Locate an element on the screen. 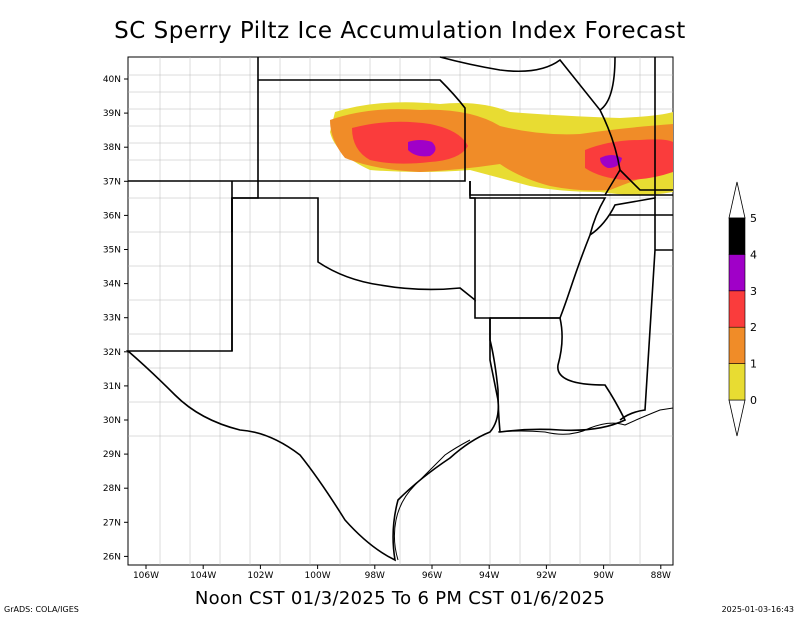 The image size is (800, 618). gulf-coast is located at coordinates (533, 484).